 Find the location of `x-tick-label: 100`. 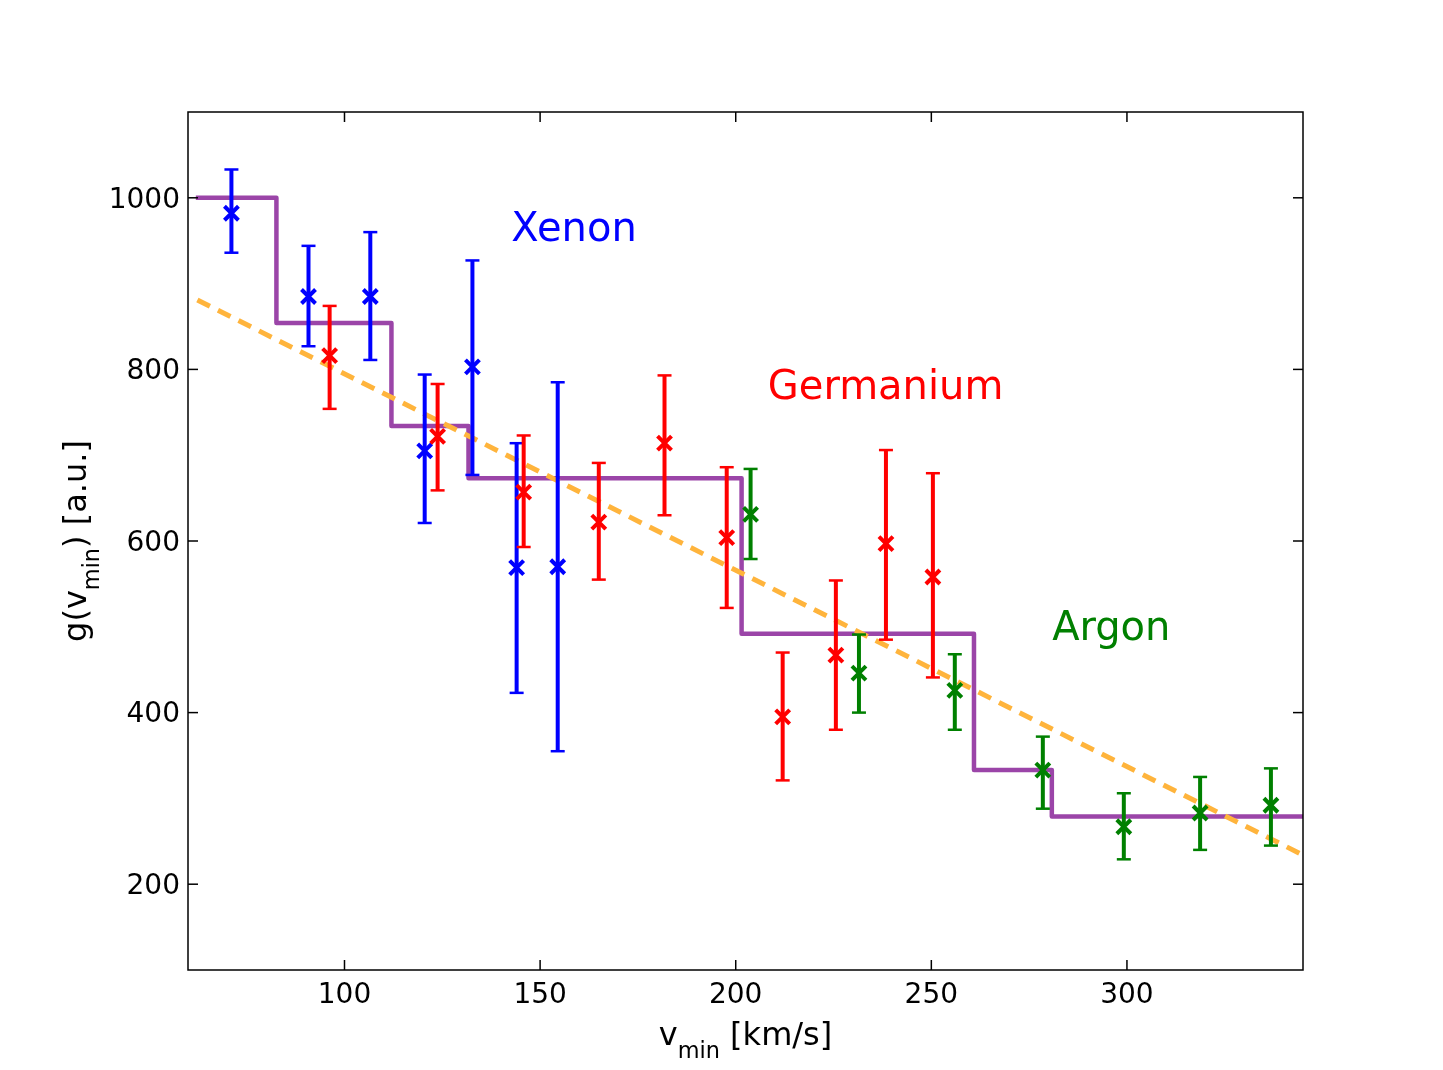

x-tick-label: 100 is located at coordinates (344, 993).